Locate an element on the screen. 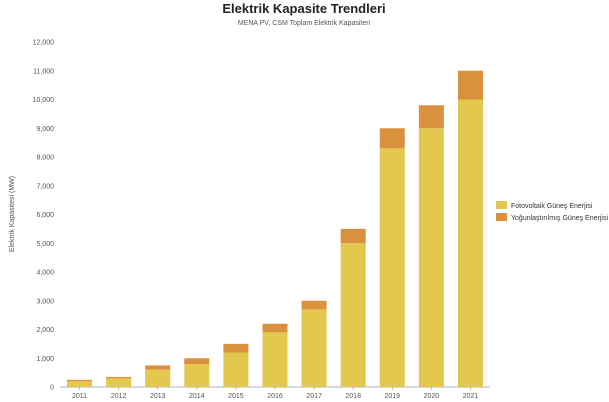 The image size is (609, 402). x-tick-label: 2018 is located at coordinates (353, 396).